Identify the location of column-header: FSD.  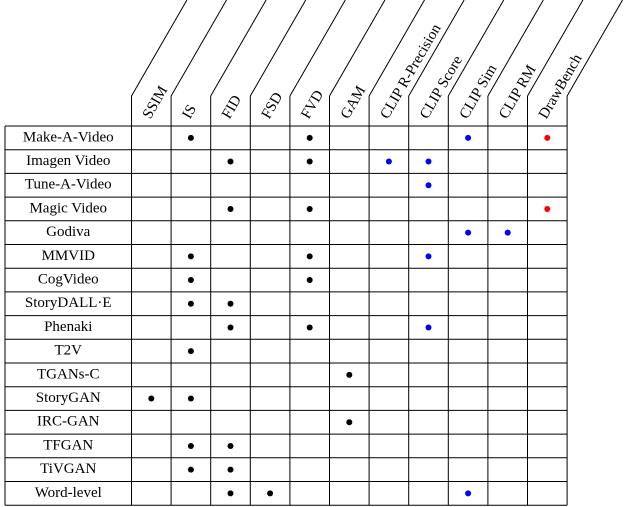
(273, 106).